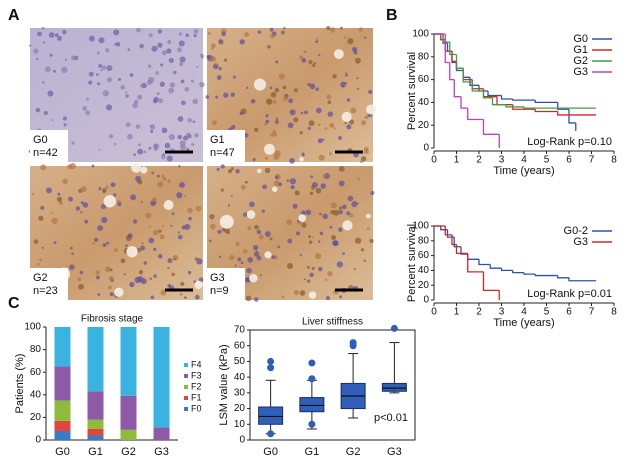 The width and height of the screenshot is (624, 464). Describe the element at coordinates (240, 424) in the screenshot. I see `y-tick-label: 10` at that location.